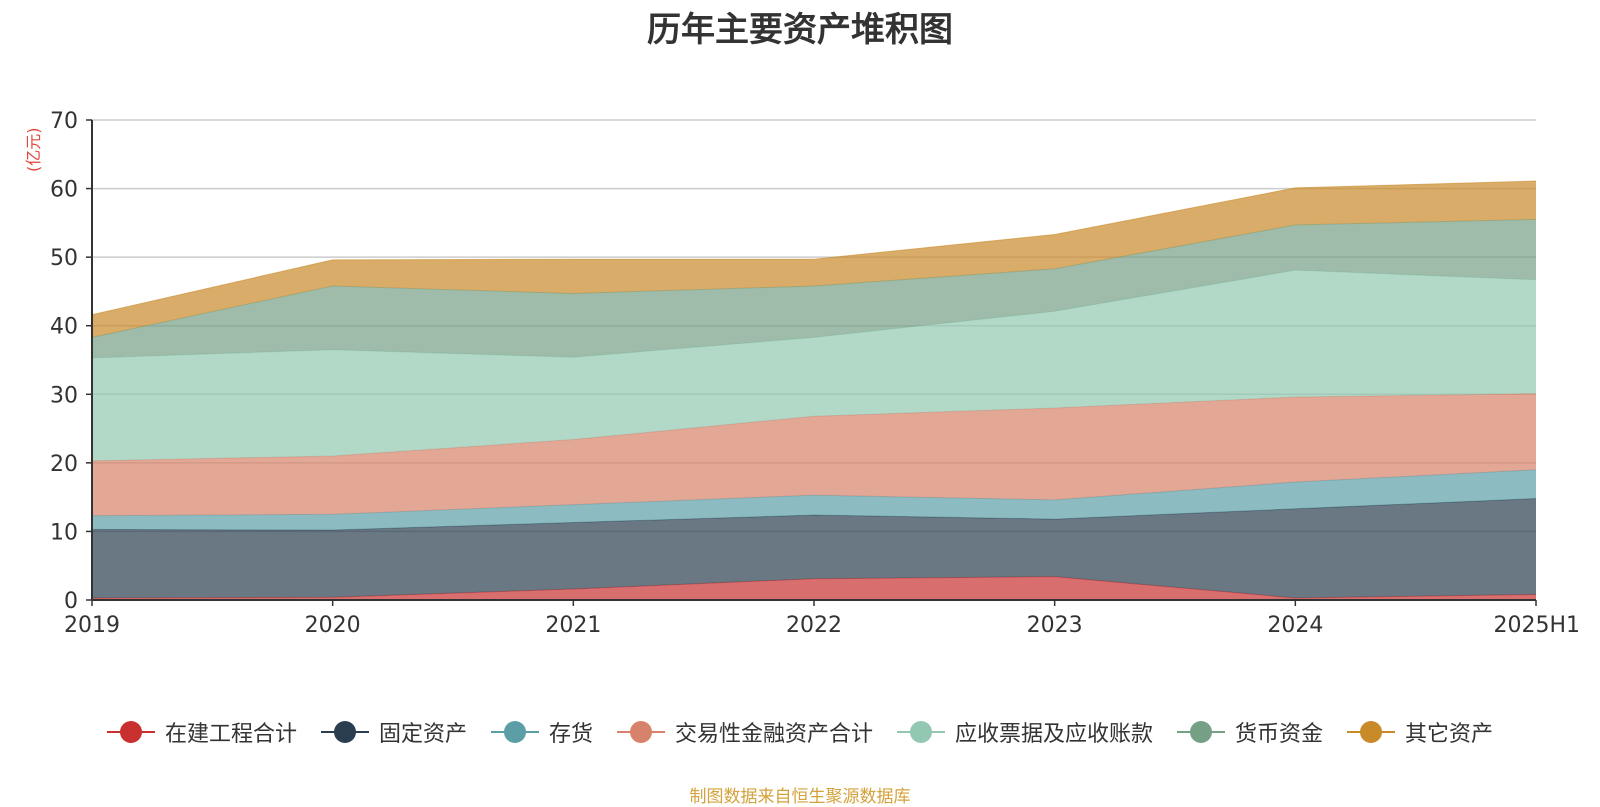 This screenshot has width=1600, height=807. I want to click on chart-title: 历年主要资产堆积图, so click(800, 30).